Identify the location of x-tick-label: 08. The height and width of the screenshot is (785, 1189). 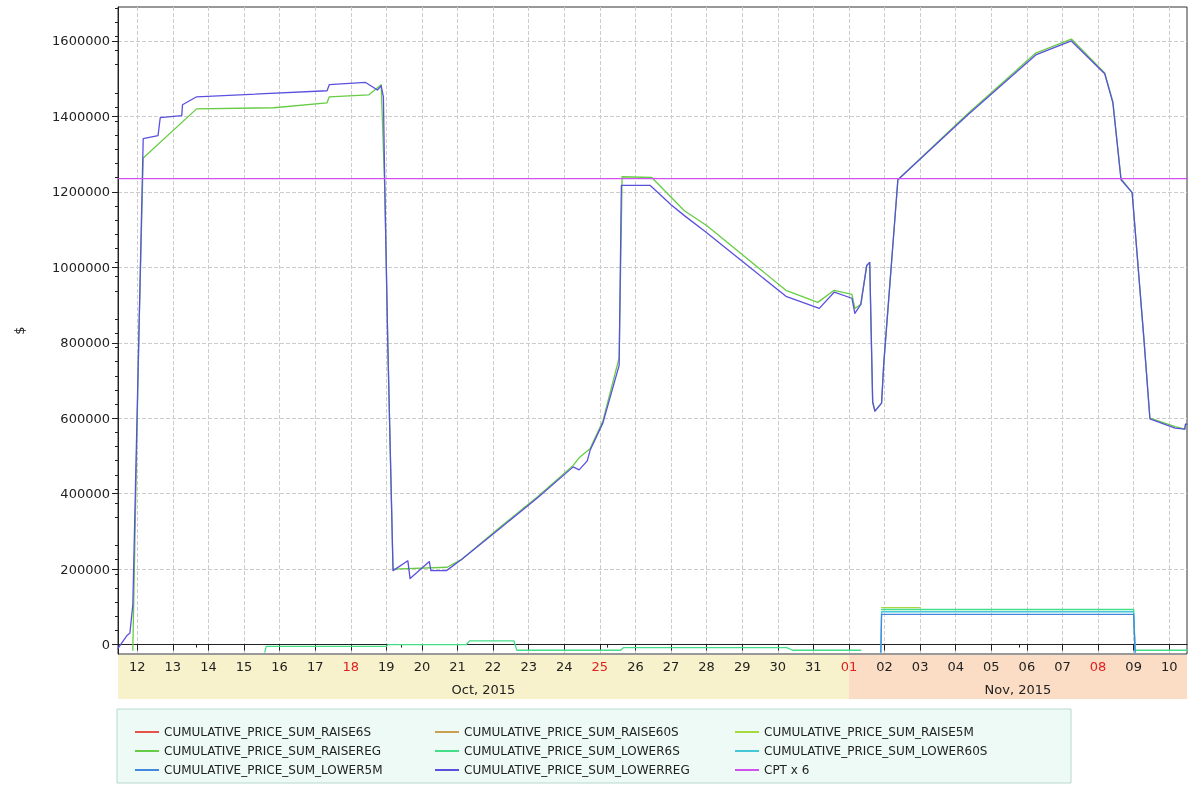
(1098, 666).